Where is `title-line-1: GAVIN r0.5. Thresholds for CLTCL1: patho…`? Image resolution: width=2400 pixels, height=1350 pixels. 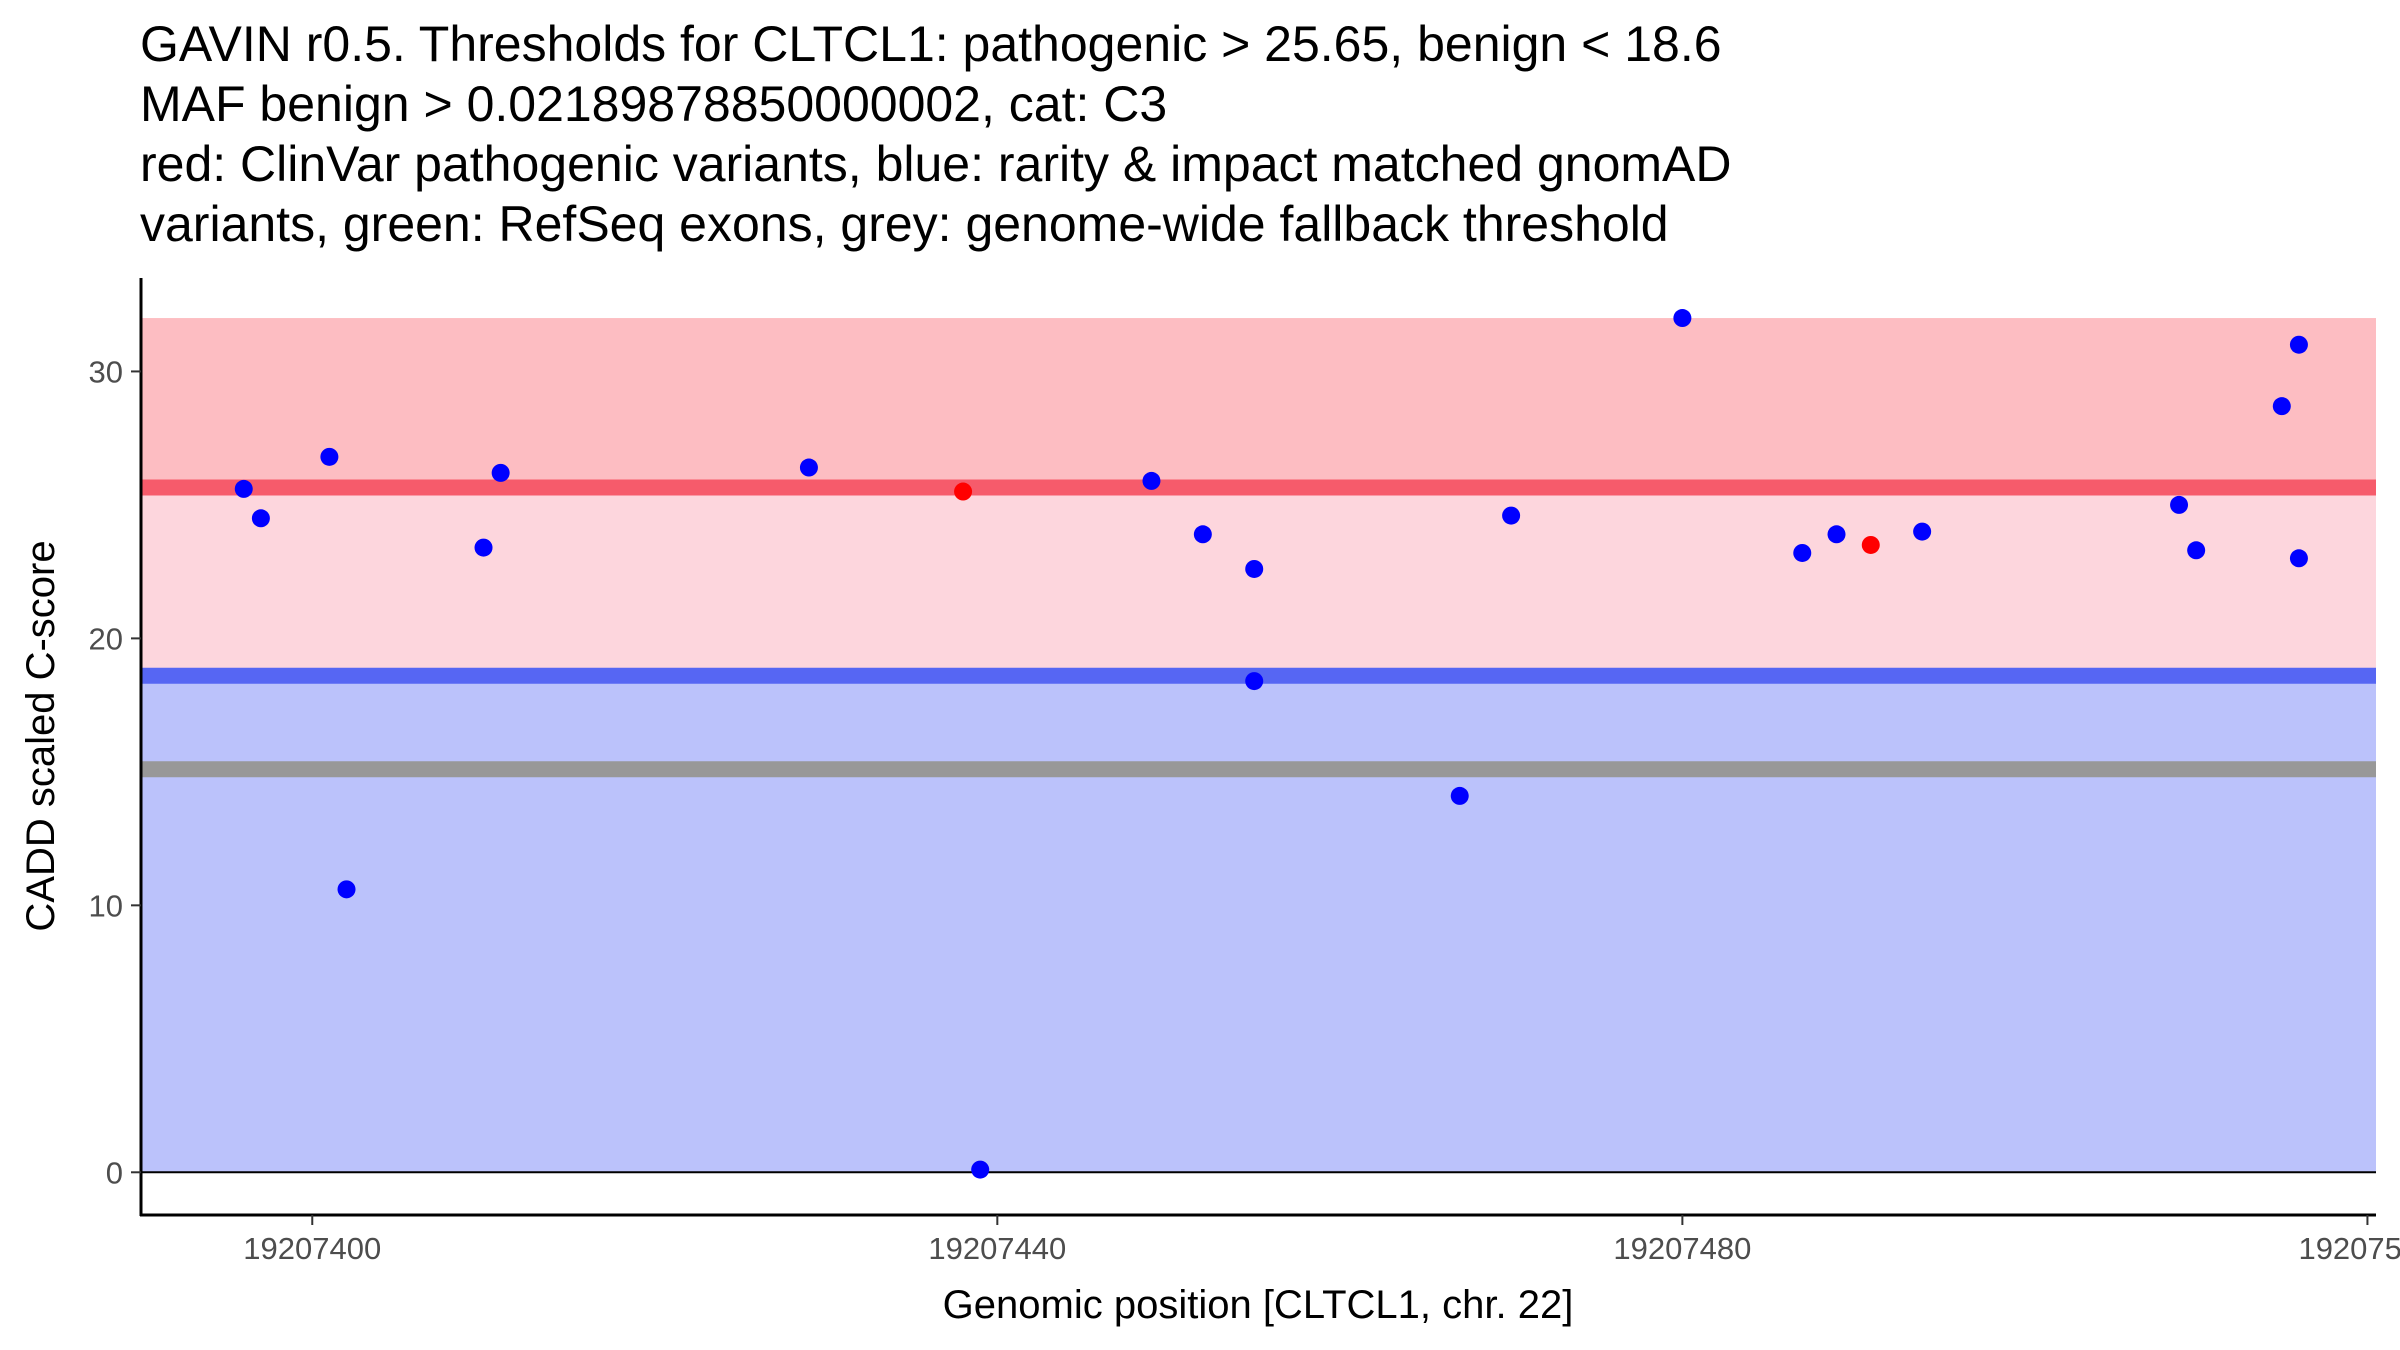
title-line-1: GAVIN r0.5. Thresholds for CLTCL1: patho… is located at coordinates (931, 44).